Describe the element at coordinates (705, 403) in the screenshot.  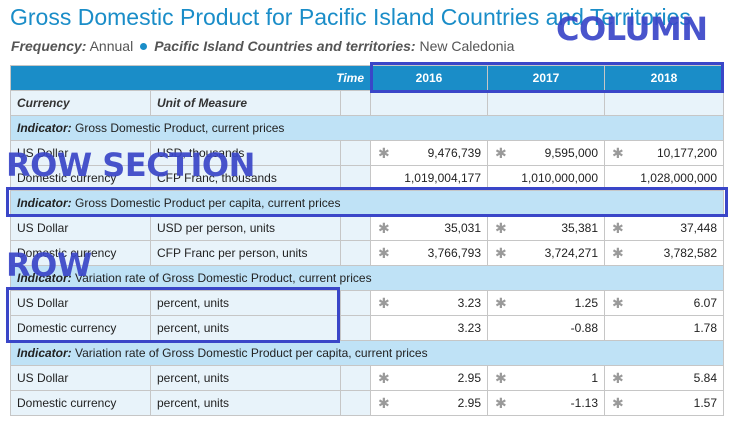
I see `value-text: 1.57` at that location.